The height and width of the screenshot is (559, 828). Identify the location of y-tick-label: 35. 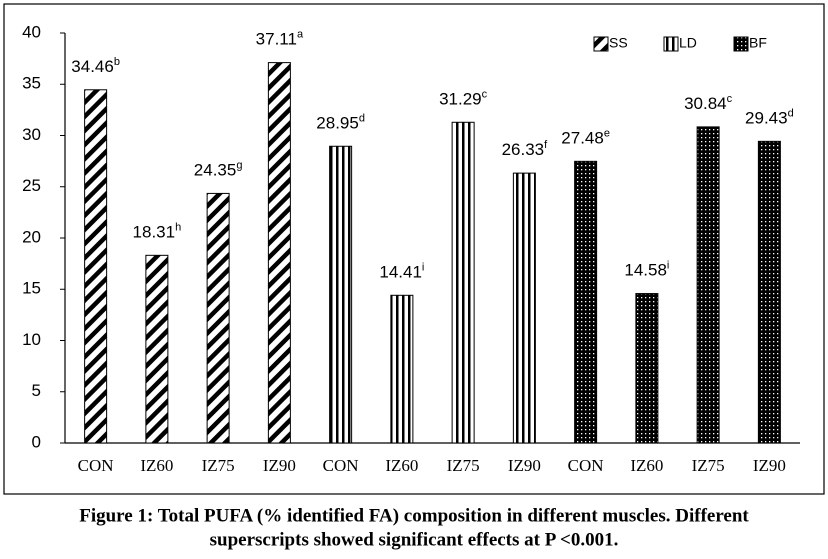
(31, 83).